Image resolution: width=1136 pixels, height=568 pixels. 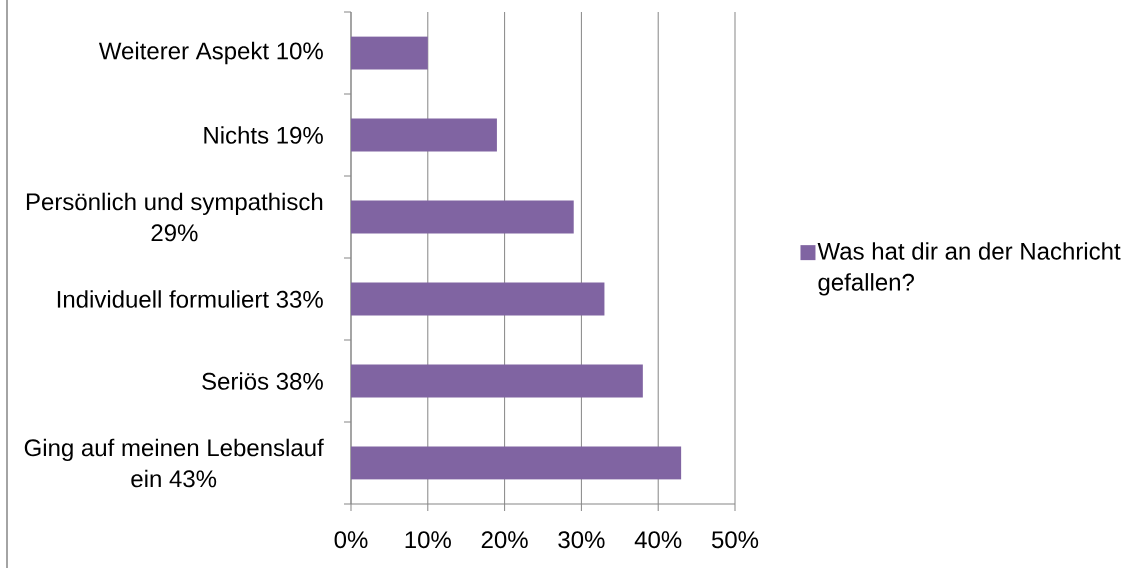 What do you see at coordinates (581, 540) in the screenshot?
I see `x-tick-label: 30%` at bounding box center [581, 540].